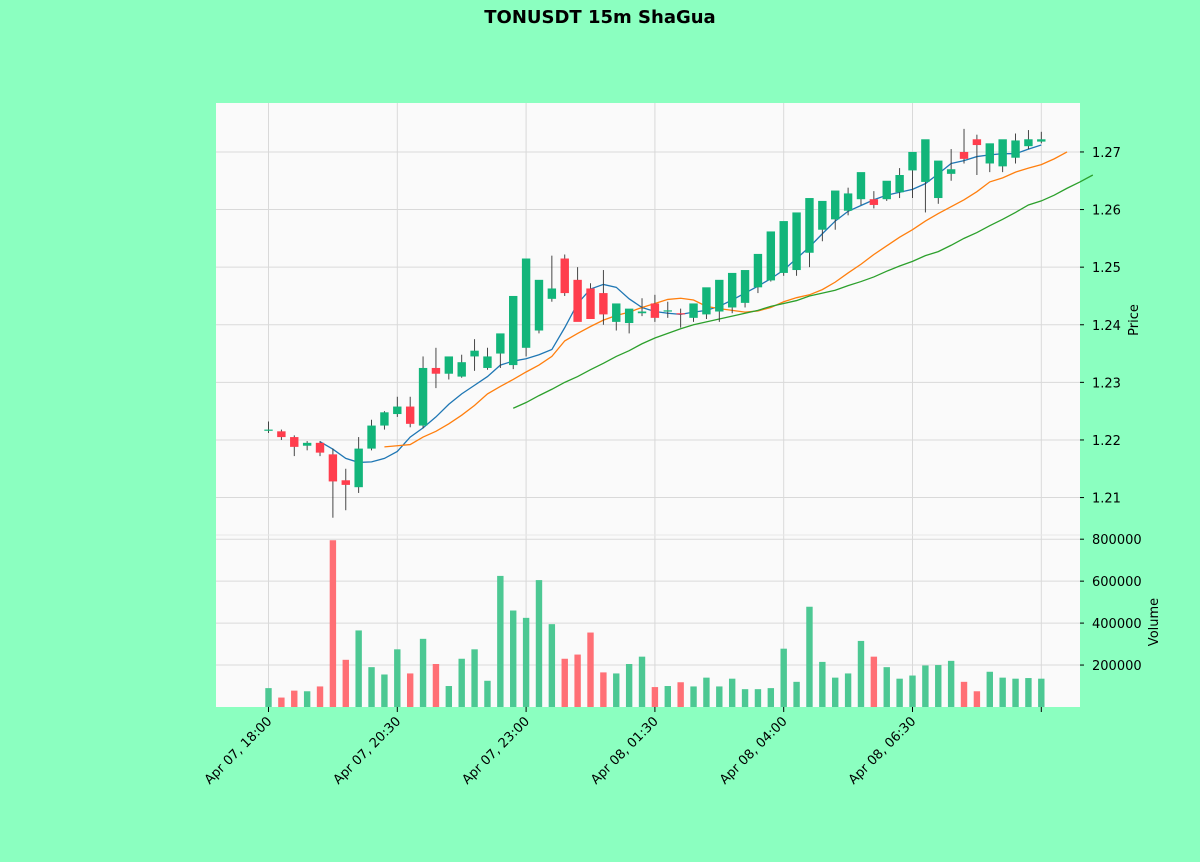  What do you see at coordinates (1106, 153) in the screenshot?
I see `price-tick-label: 1.27` at bounding box center [1106, 153].